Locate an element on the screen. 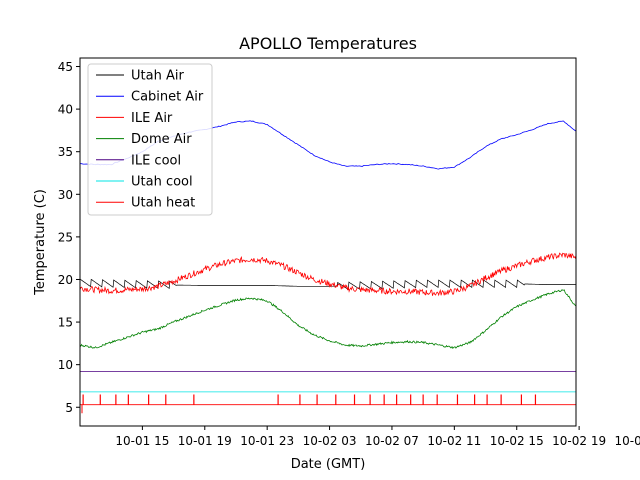 The height and width of the screenshot is (480, 640). y-tick-label: 10 is located at coordinates (65, 365).